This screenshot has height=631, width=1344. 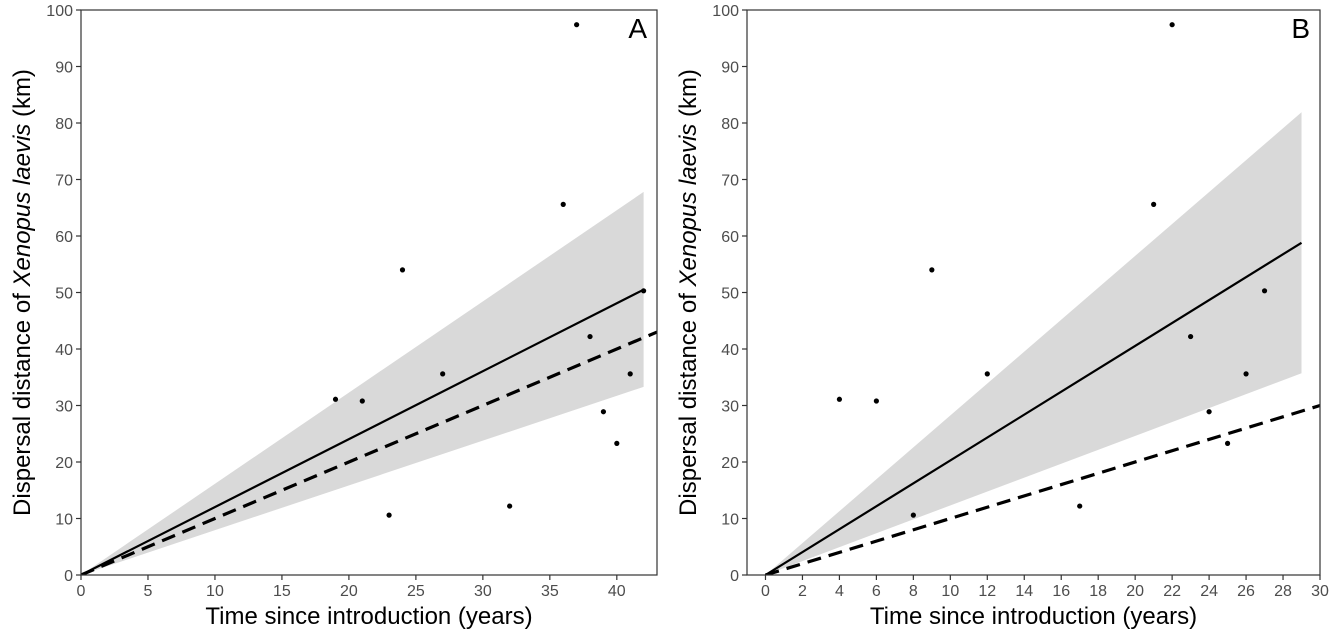 I want to click on chart-a-x-tick-label-4: 20, so click(x=349, y=591).